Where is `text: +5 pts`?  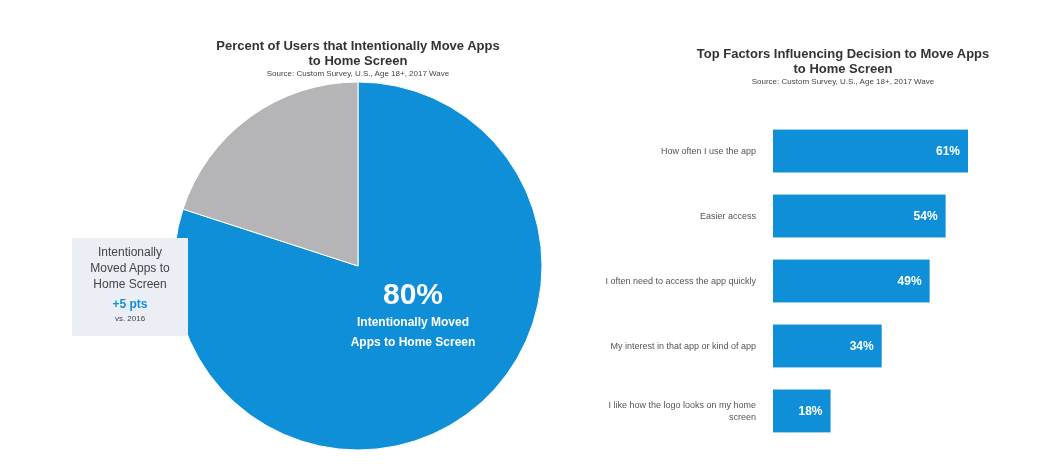
text: +5 pts is located at coordinates (130, 304).